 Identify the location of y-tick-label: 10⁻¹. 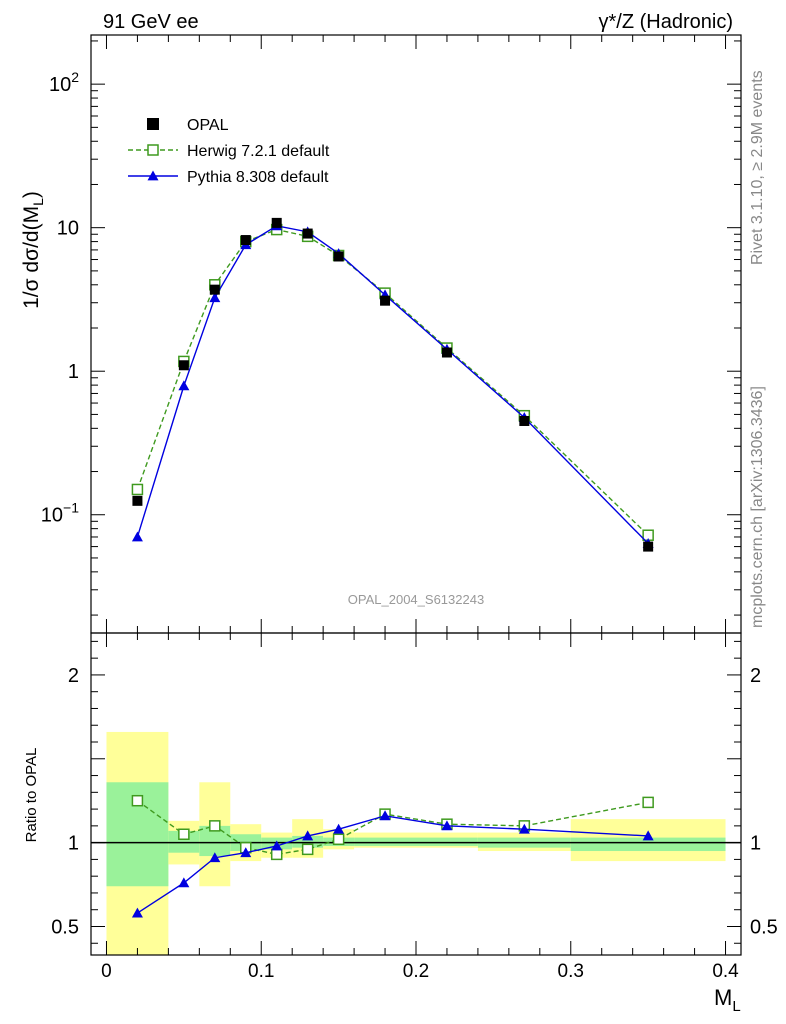
(60, 513).